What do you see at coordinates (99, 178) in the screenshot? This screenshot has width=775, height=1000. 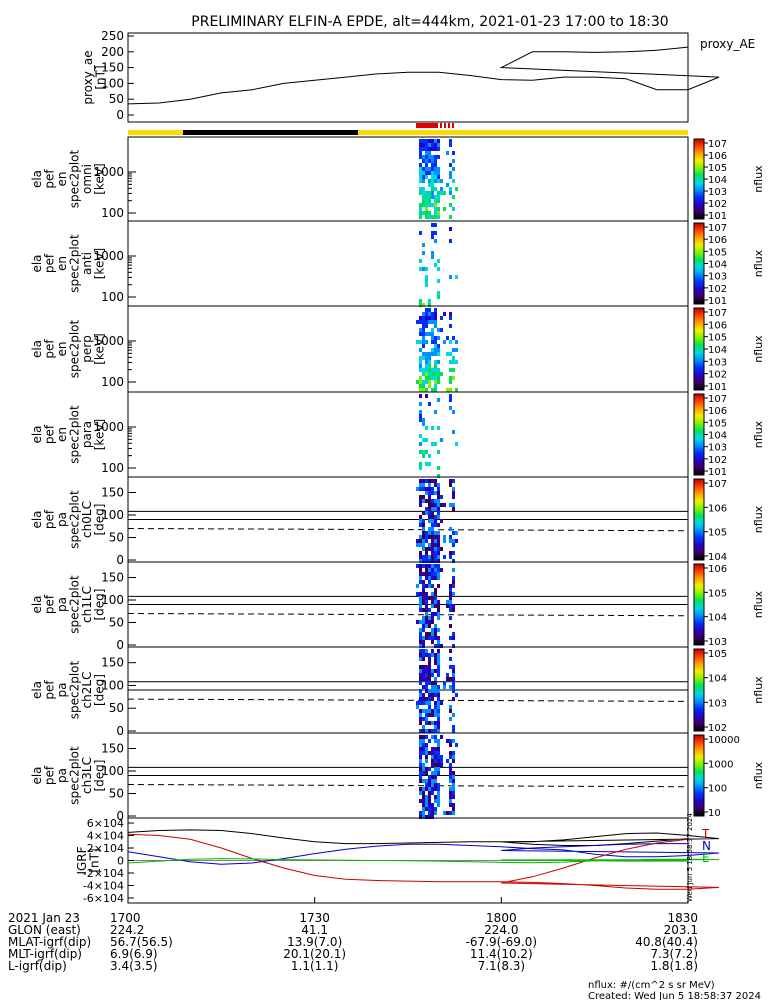 I see `ylabel-line: [keV]` at bounding box center [99, 178].